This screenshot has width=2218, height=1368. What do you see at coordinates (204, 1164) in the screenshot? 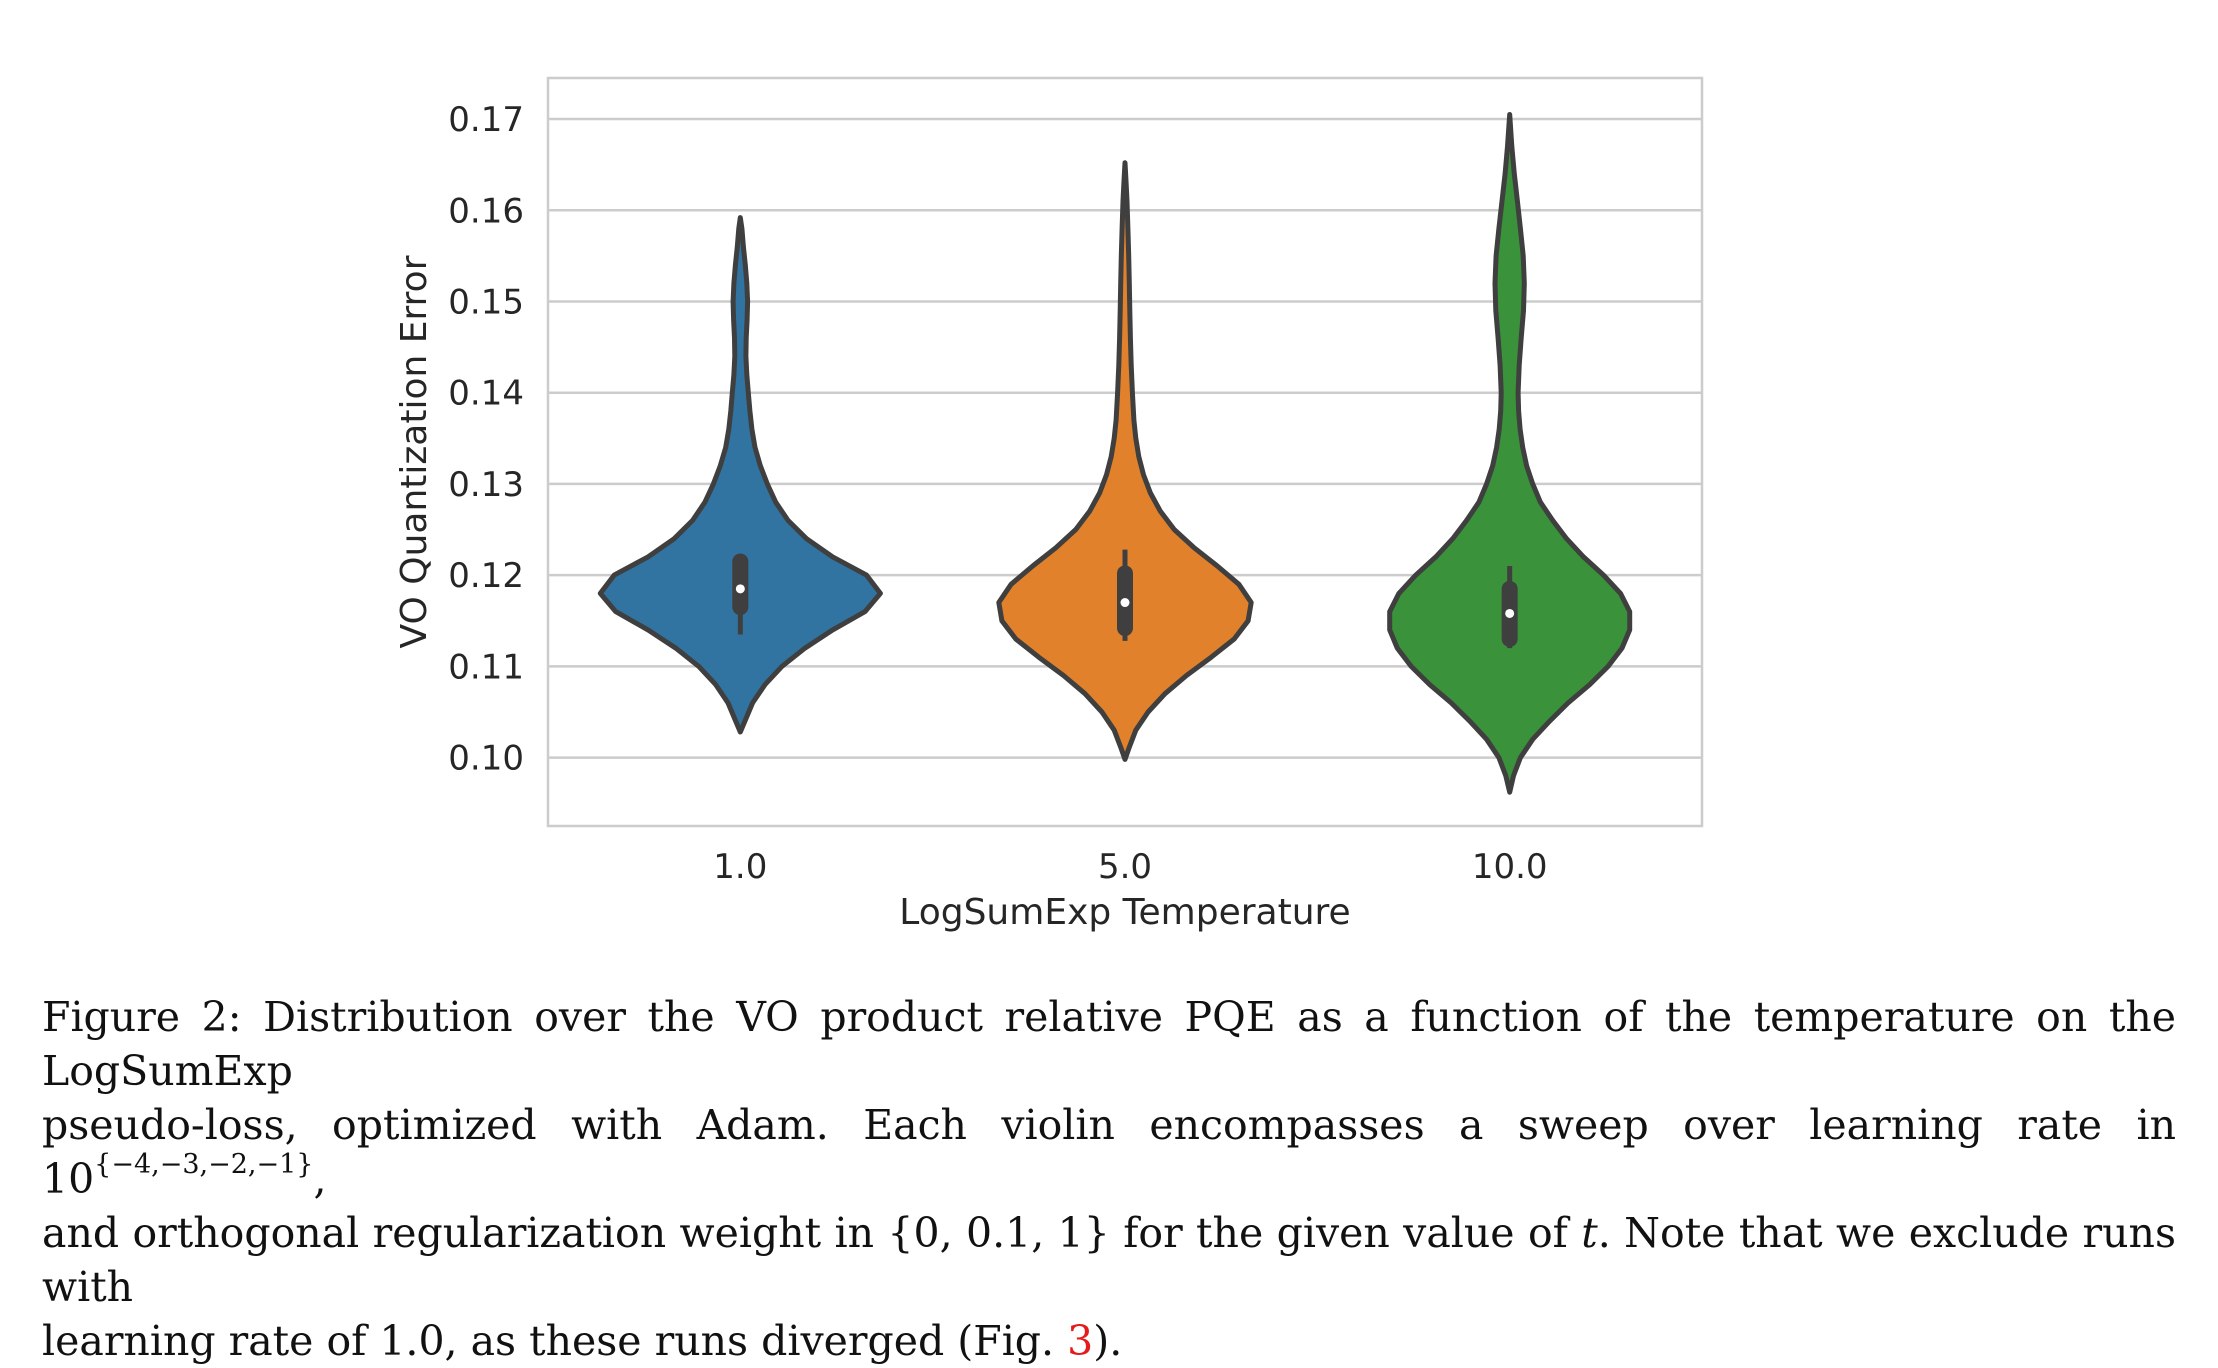
I see `learning-rate-exponent: {−4,−3,−2,−1}` at bounding box center [204, 1164].